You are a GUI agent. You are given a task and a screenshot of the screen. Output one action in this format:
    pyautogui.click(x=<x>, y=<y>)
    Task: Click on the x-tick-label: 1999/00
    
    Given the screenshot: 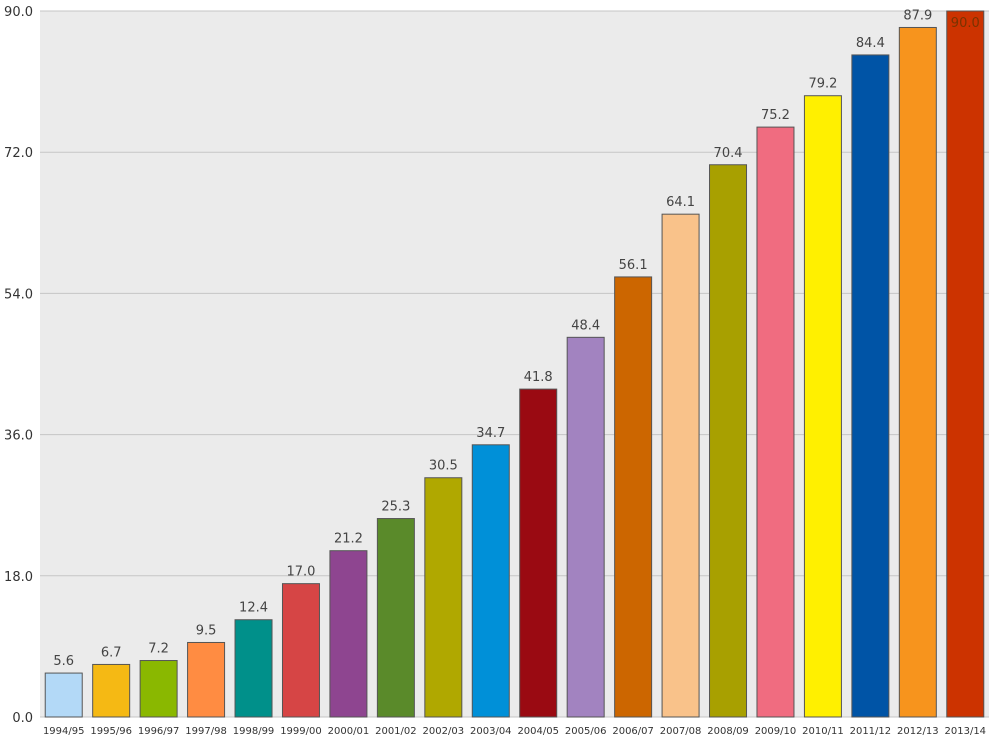 What is the action you would take?
    pyautogui.click(x=301, y=731)
    